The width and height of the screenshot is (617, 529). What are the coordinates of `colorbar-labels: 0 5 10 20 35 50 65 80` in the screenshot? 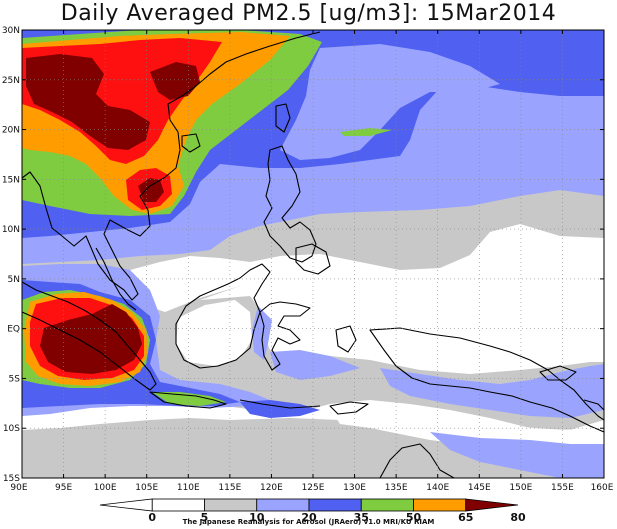 It's located at (337, 517).